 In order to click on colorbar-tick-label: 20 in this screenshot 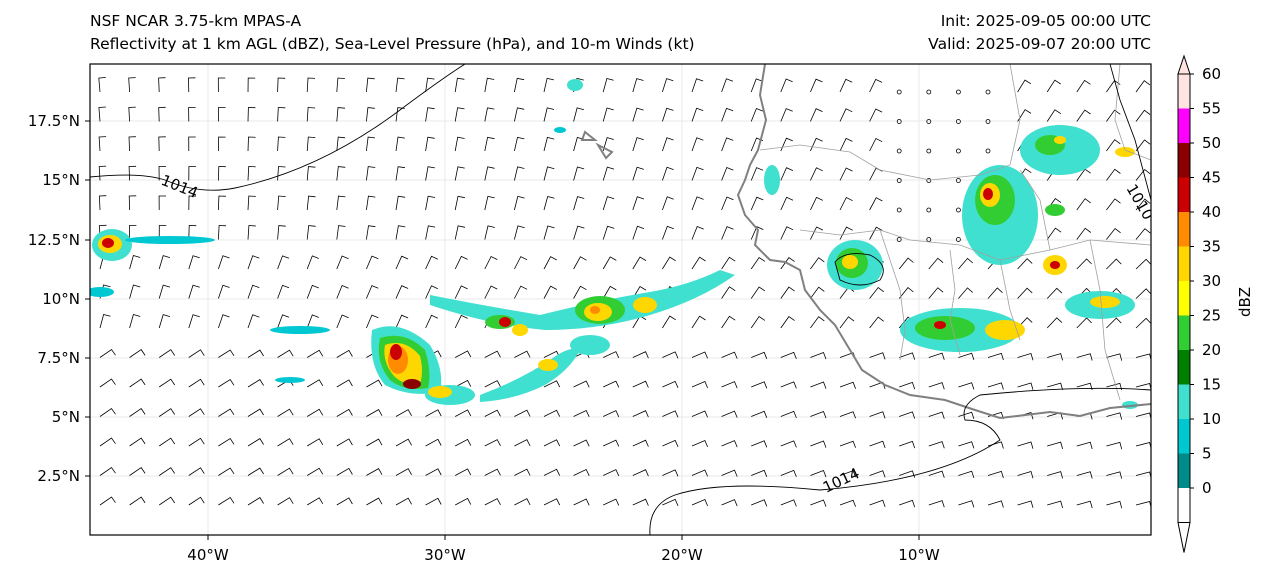, I will do `click(1211, 350)`.